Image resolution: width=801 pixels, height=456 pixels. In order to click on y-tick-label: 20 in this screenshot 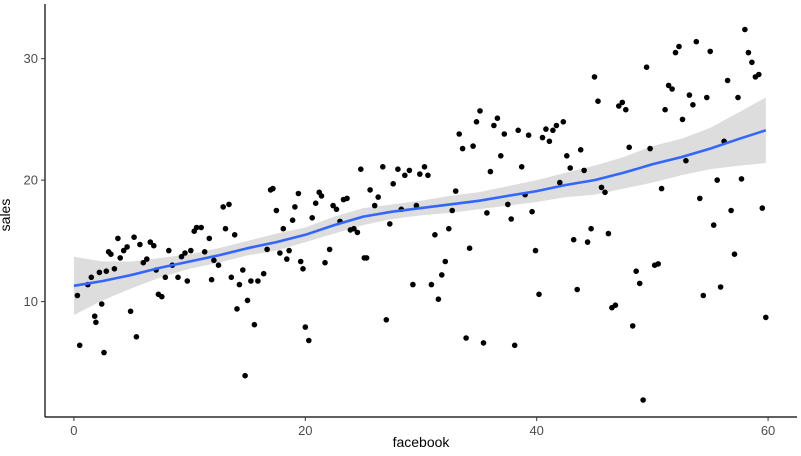, I will do `click(31, 180)`.